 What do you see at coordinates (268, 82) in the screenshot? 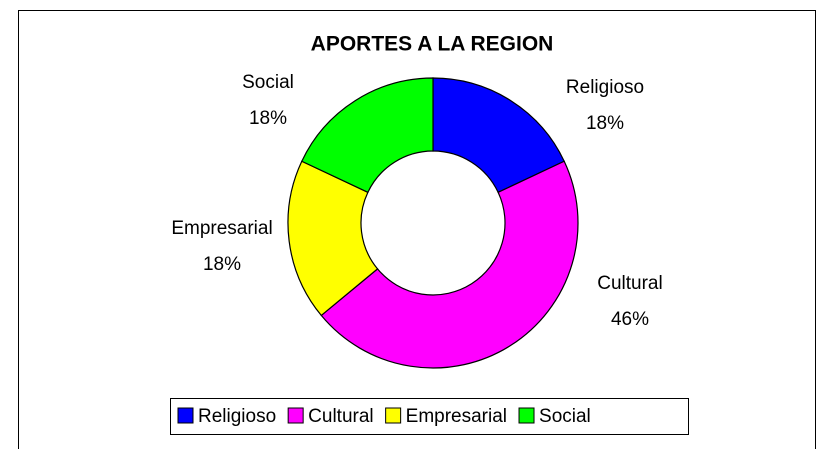
I see `data-label-name: Social` at bounding box center [268, 82].